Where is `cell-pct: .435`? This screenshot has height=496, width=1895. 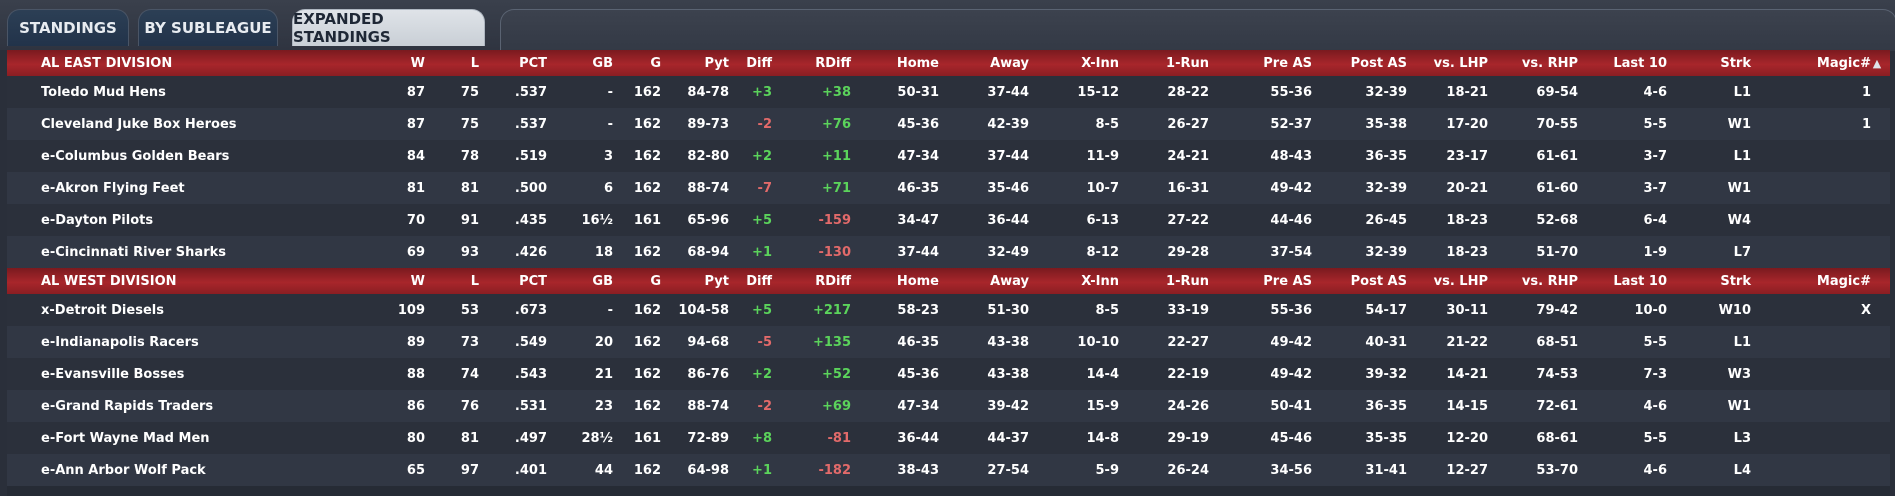
cell-pct: .435 is located at coordinates (530, 220).